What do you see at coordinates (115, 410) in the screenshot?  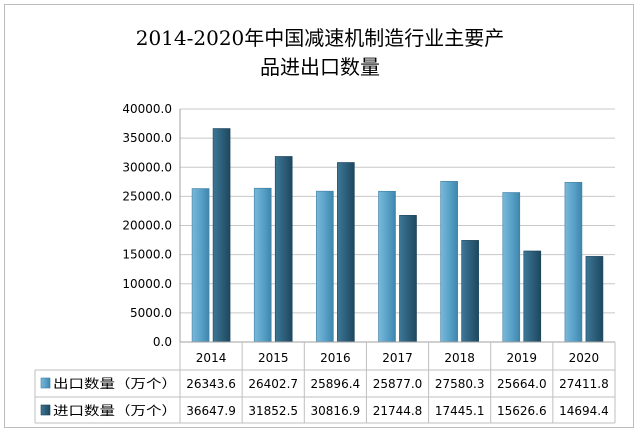 I see `series-name: 进口数量（万个）` at bounding box center [115, 410].